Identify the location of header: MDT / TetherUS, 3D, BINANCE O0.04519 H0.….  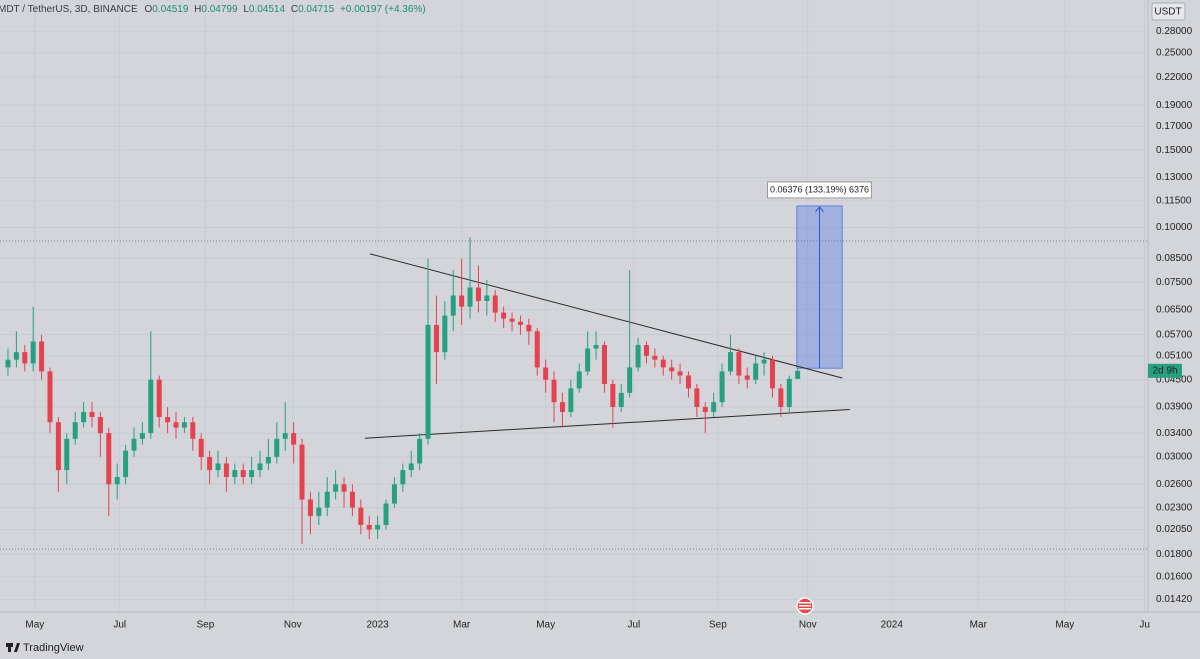
(213, 9).